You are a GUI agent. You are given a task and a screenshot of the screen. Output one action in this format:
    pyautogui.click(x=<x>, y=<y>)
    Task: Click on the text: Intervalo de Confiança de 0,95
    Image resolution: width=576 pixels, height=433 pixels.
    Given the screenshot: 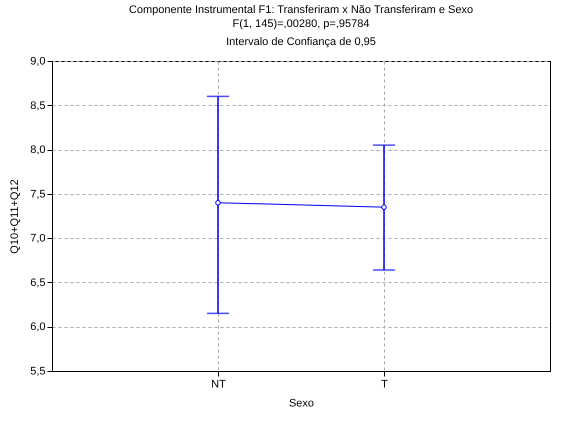 What is the action you would take?
    pyautogui.click(x=301, y=42)
    